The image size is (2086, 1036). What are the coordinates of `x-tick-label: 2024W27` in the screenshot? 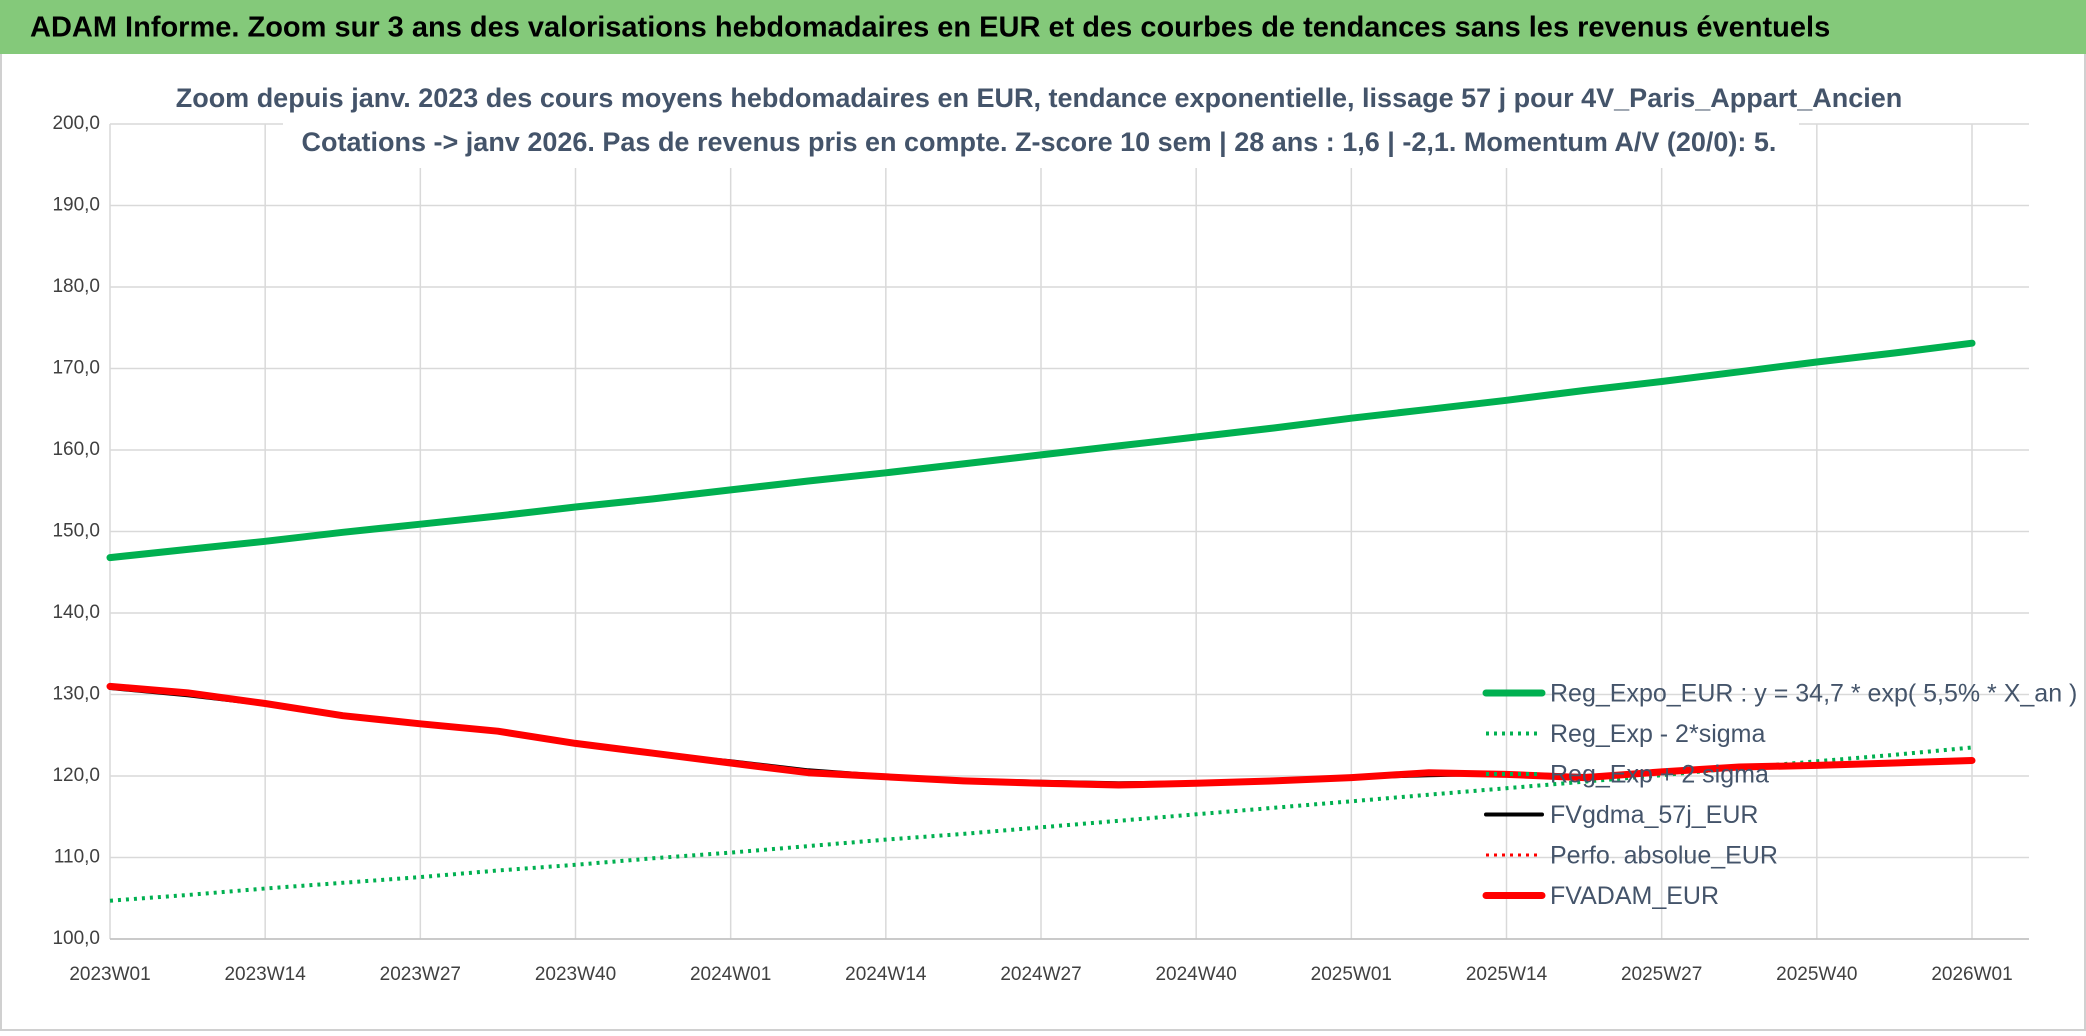 It's located at (1040, 974).